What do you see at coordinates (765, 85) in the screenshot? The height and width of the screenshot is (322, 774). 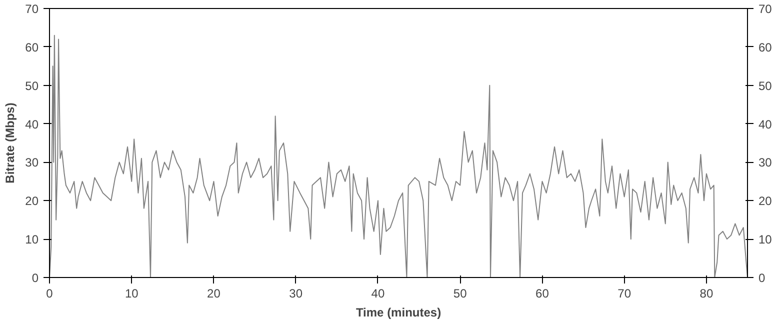 I see `y2-tick-label: 50` at bounding box center [765, 85].